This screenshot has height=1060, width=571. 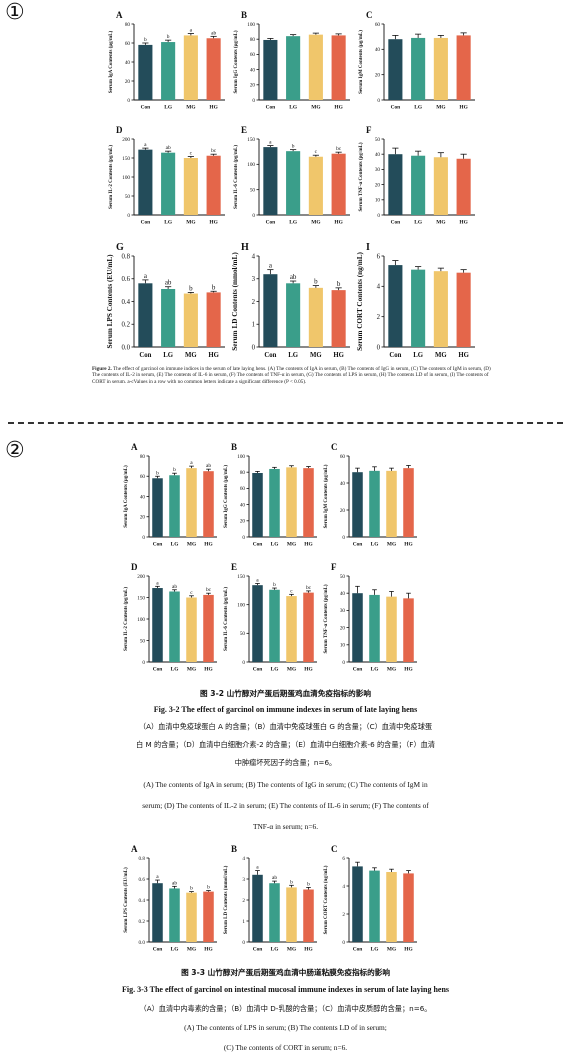 What do you see at coordinates (143, 477) in the screenshot?
I see `y-tick-label: 60` at bounding box center [143, 477].